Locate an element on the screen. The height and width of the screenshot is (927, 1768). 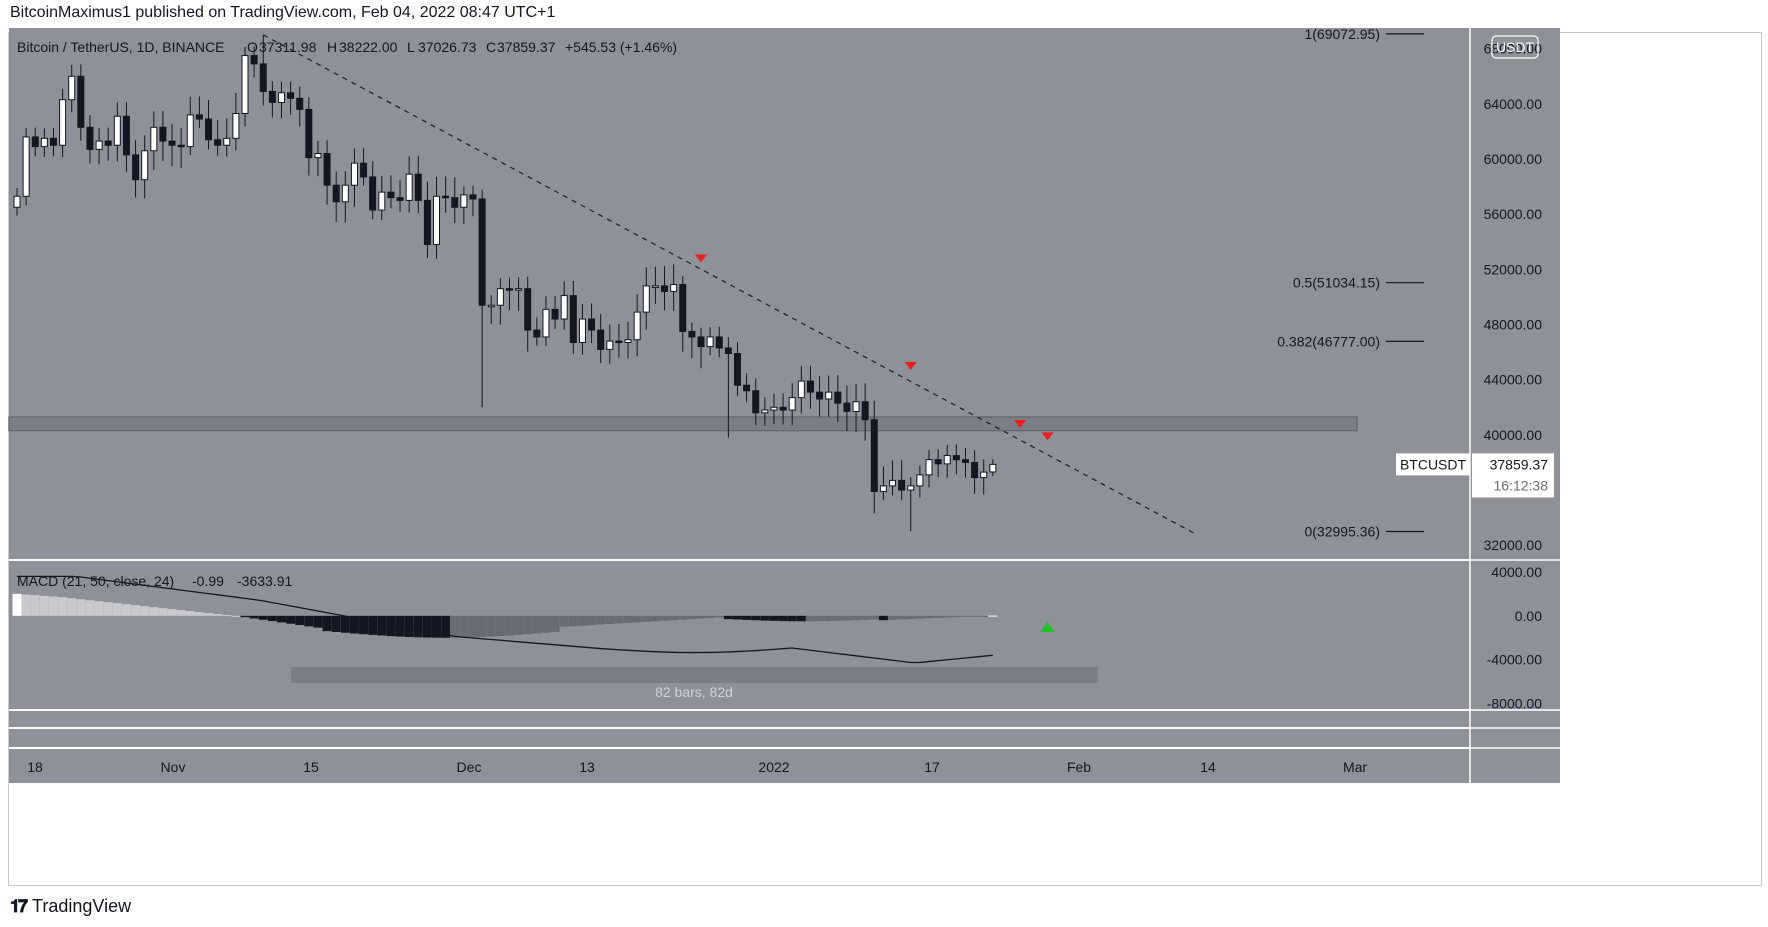
price-axis-label: 44000.00 is located at coordinates (1513, 380).